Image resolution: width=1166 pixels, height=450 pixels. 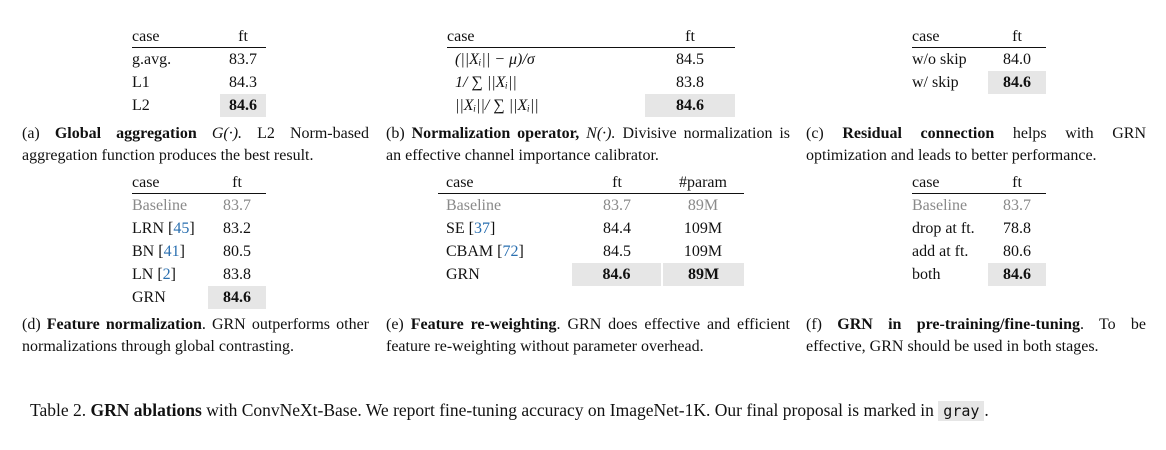 I want to click on caption-math: G(·)., so click(x=227, y=133).